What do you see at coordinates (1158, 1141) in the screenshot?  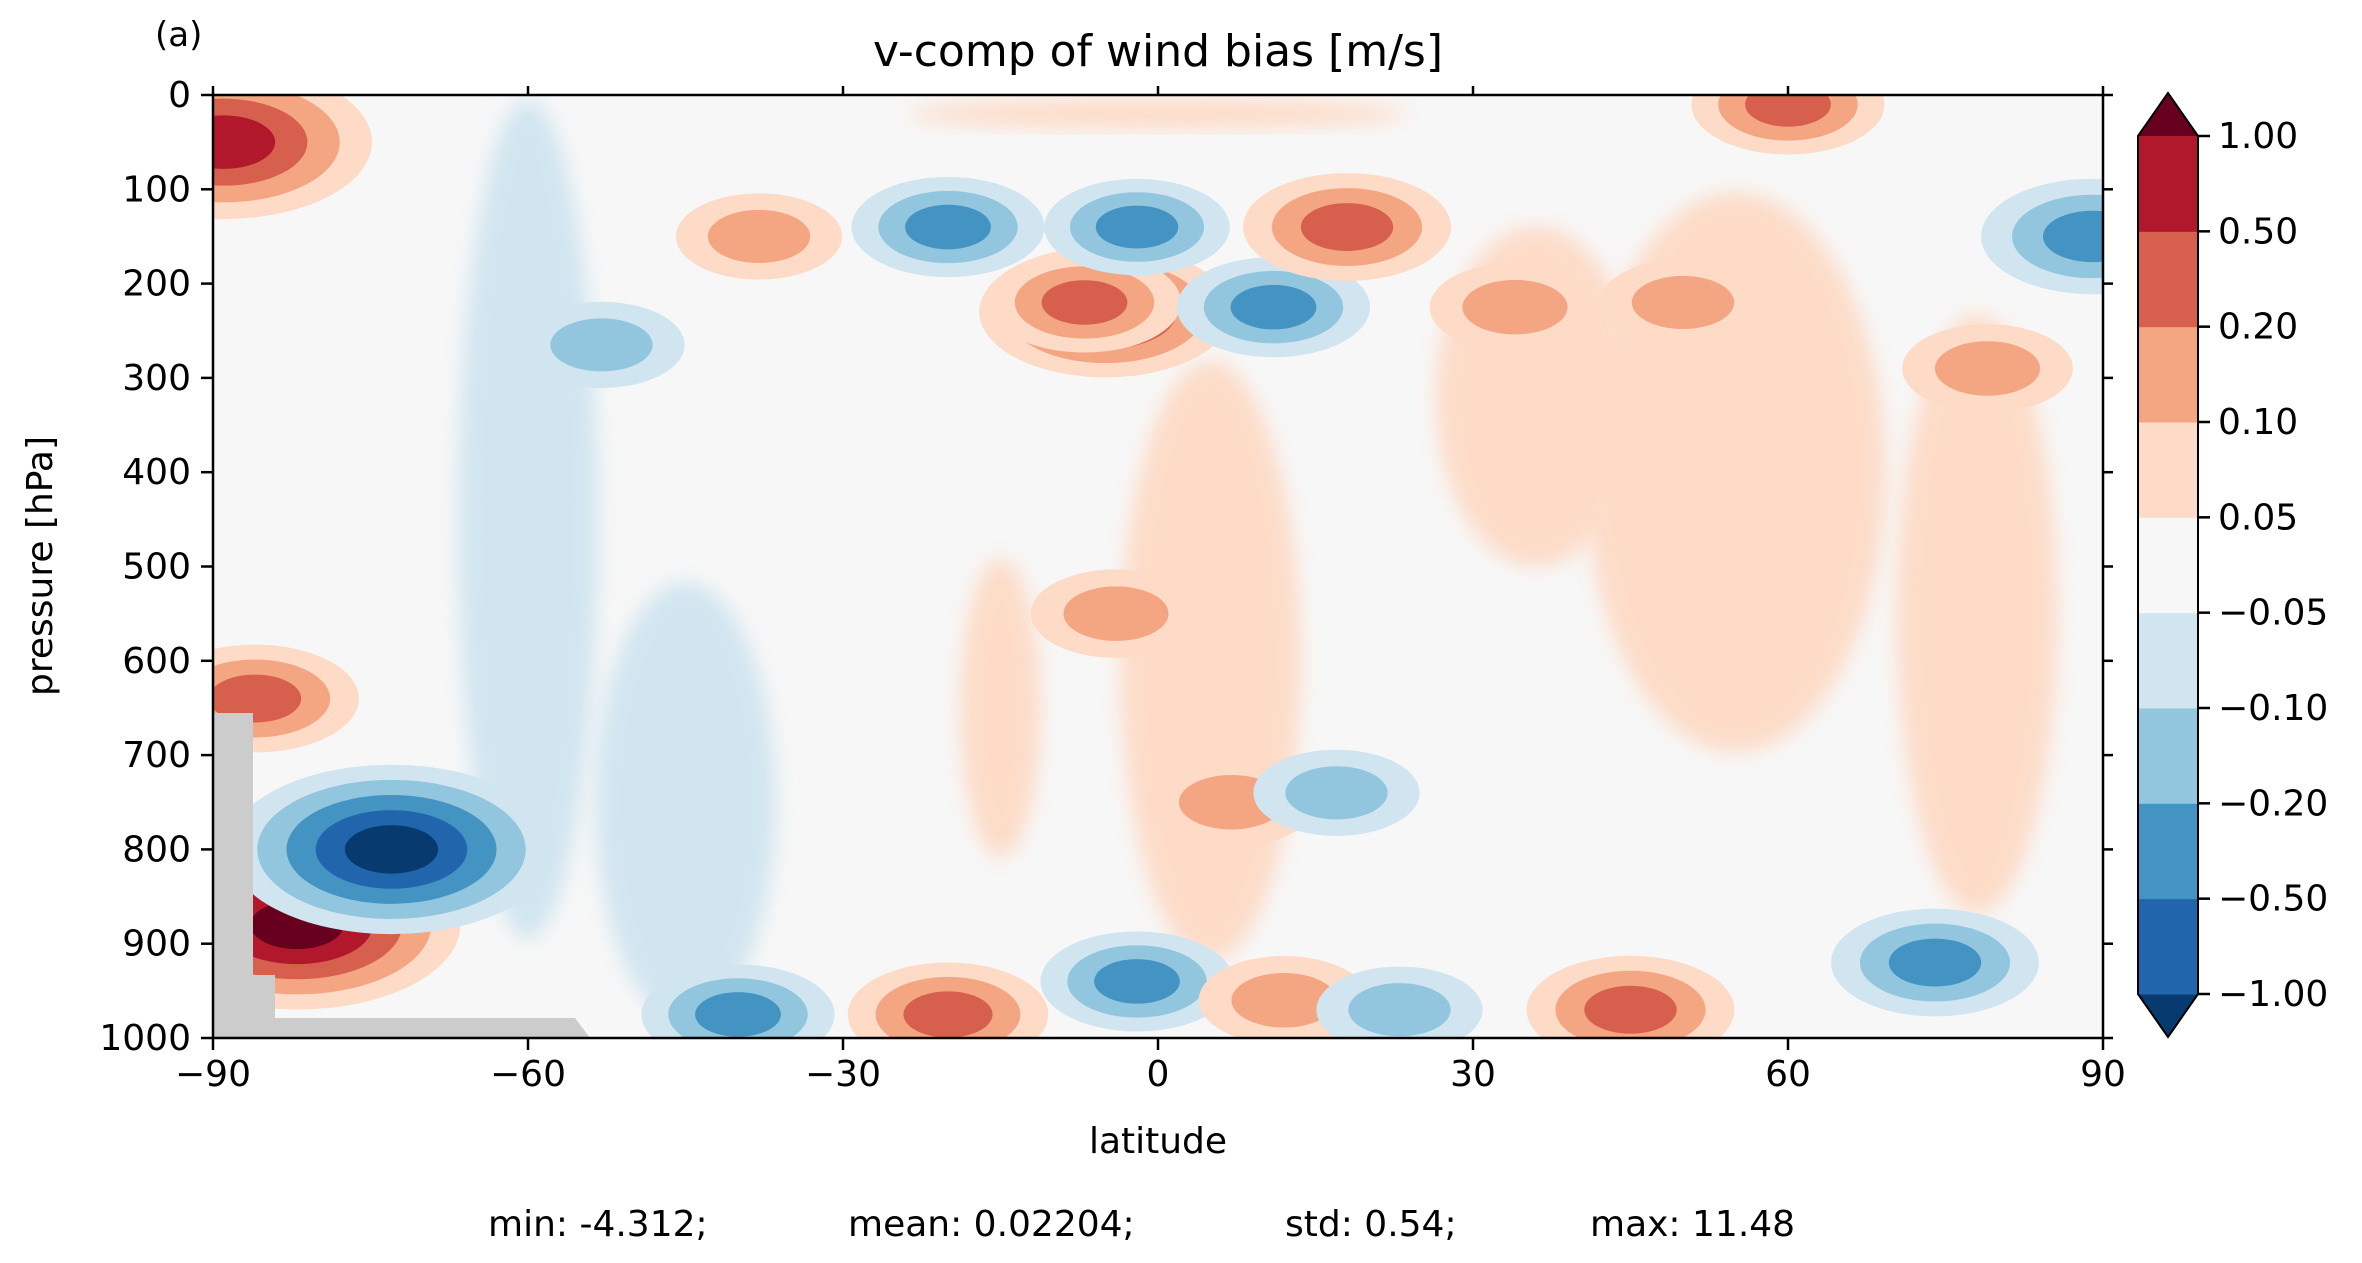 I see `x-axis-label: latitude` at bounding box center [1158, 1141].